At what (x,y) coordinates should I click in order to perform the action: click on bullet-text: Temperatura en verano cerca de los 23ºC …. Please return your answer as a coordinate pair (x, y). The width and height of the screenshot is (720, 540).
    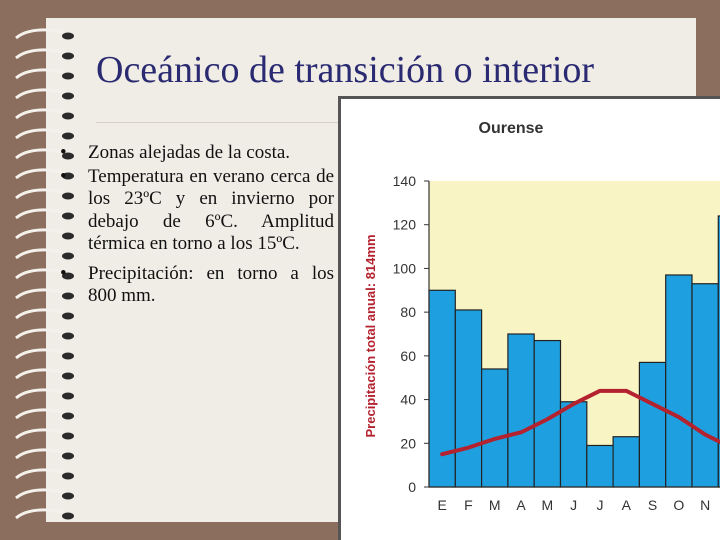
    Looking at the image, I should click on (211, 210).